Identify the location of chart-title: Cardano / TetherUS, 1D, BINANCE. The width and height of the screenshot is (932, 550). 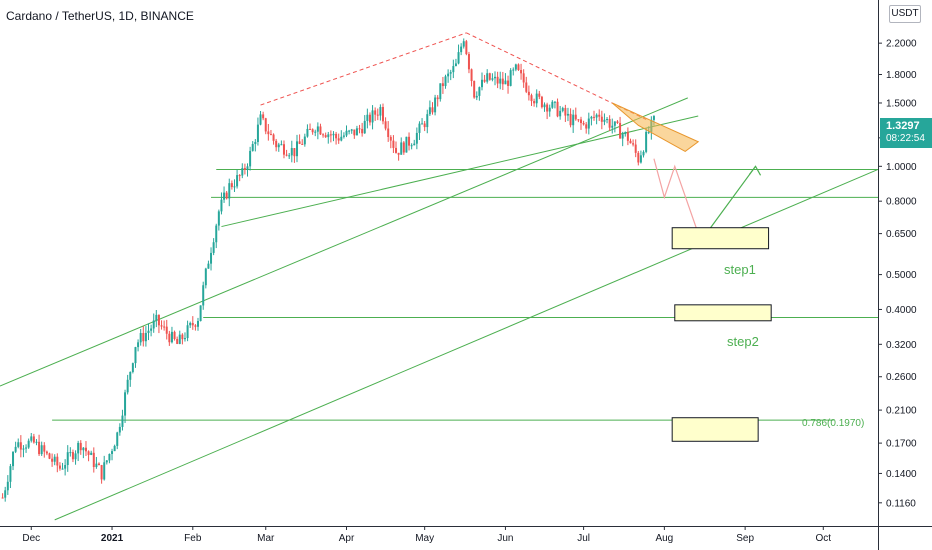
(100, 16).